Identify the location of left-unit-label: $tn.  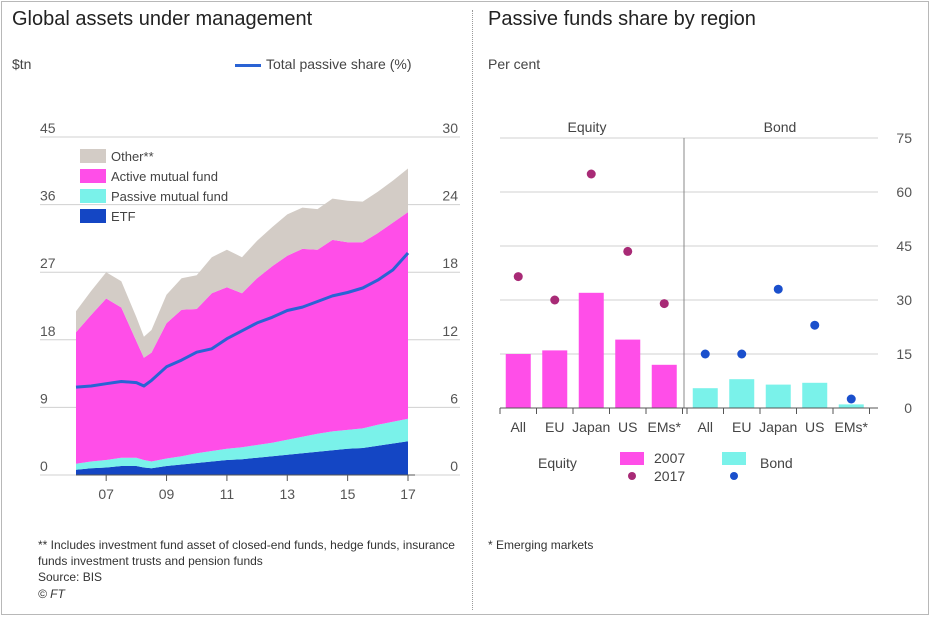
(22, 64).